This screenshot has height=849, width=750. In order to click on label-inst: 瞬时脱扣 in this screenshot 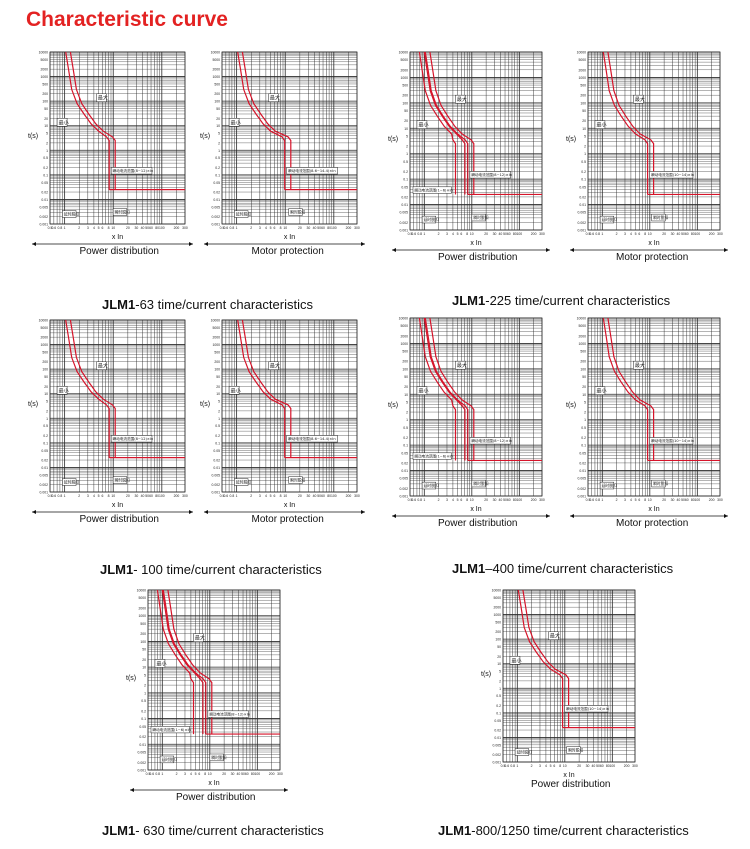, I will do `click(575, 749)`.